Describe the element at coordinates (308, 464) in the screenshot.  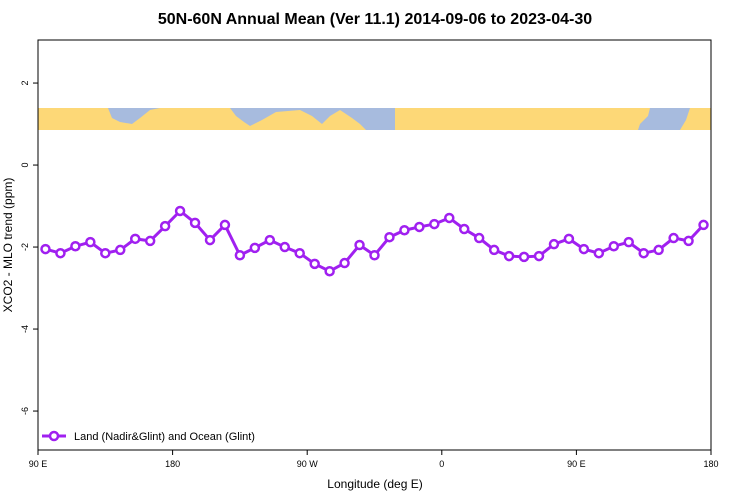
I see `x-tick-label: 90 W` at that location.